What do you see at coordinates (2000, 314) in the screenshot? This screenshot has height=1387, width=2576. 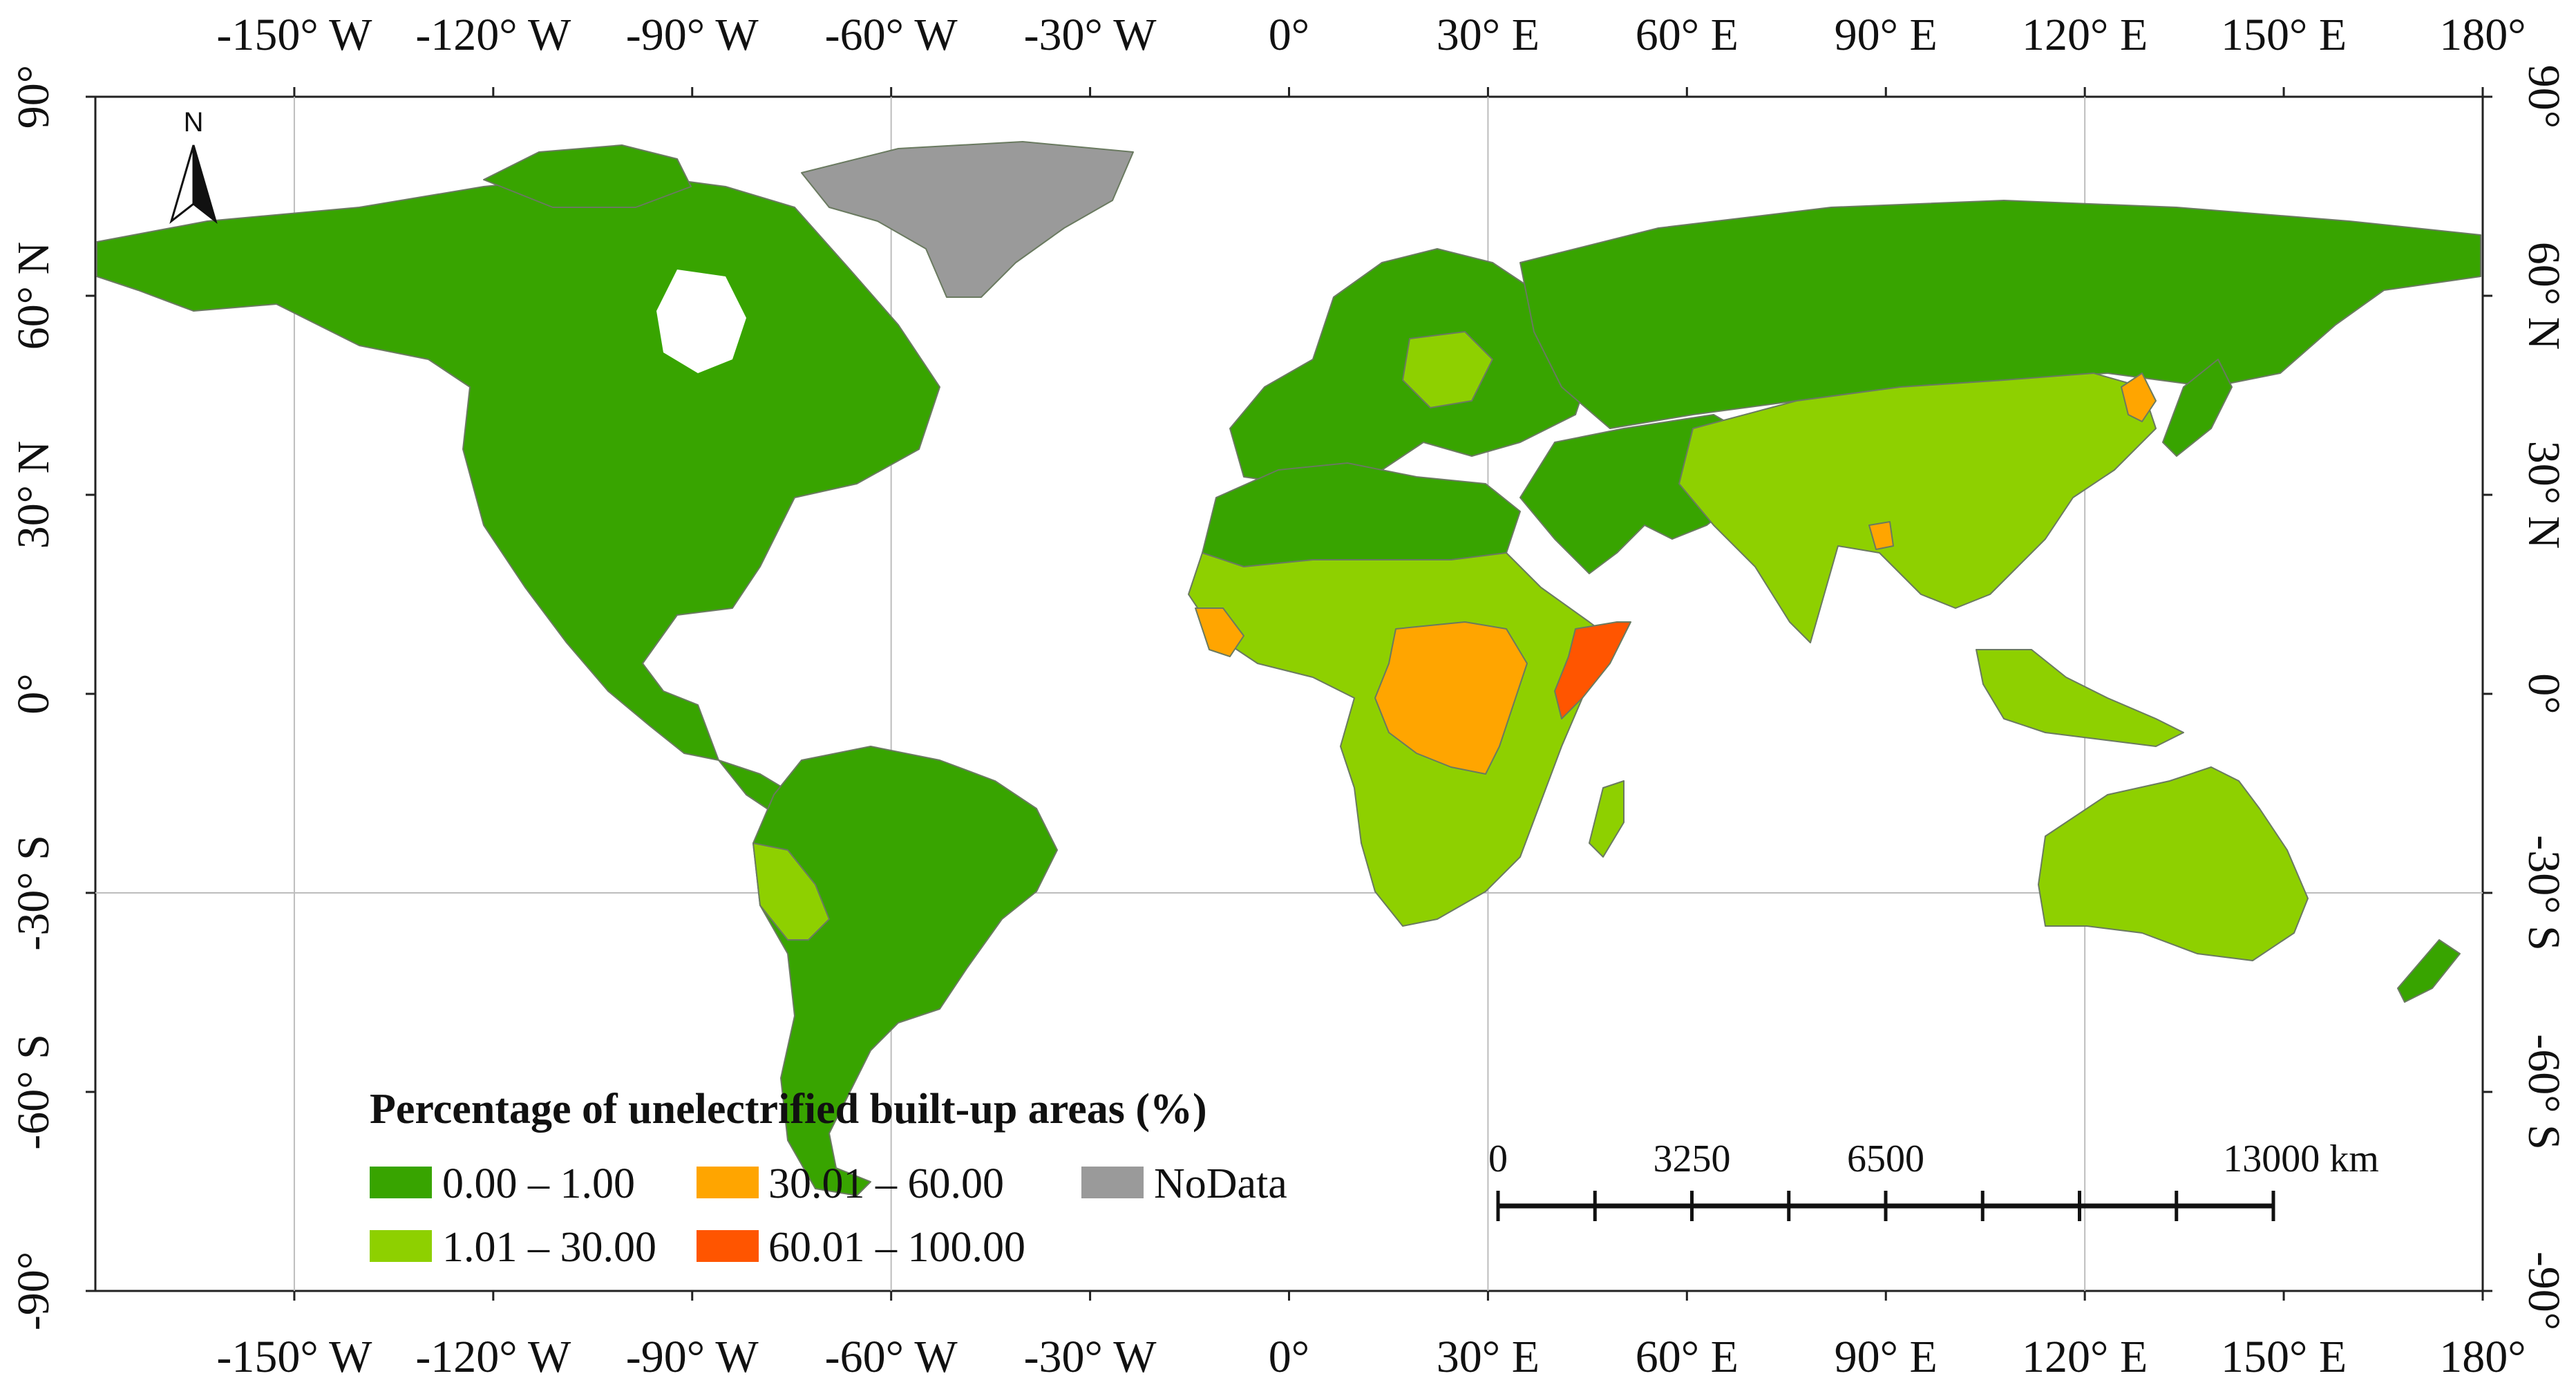 I see `russia-region` at bounding box center [2000, 314].